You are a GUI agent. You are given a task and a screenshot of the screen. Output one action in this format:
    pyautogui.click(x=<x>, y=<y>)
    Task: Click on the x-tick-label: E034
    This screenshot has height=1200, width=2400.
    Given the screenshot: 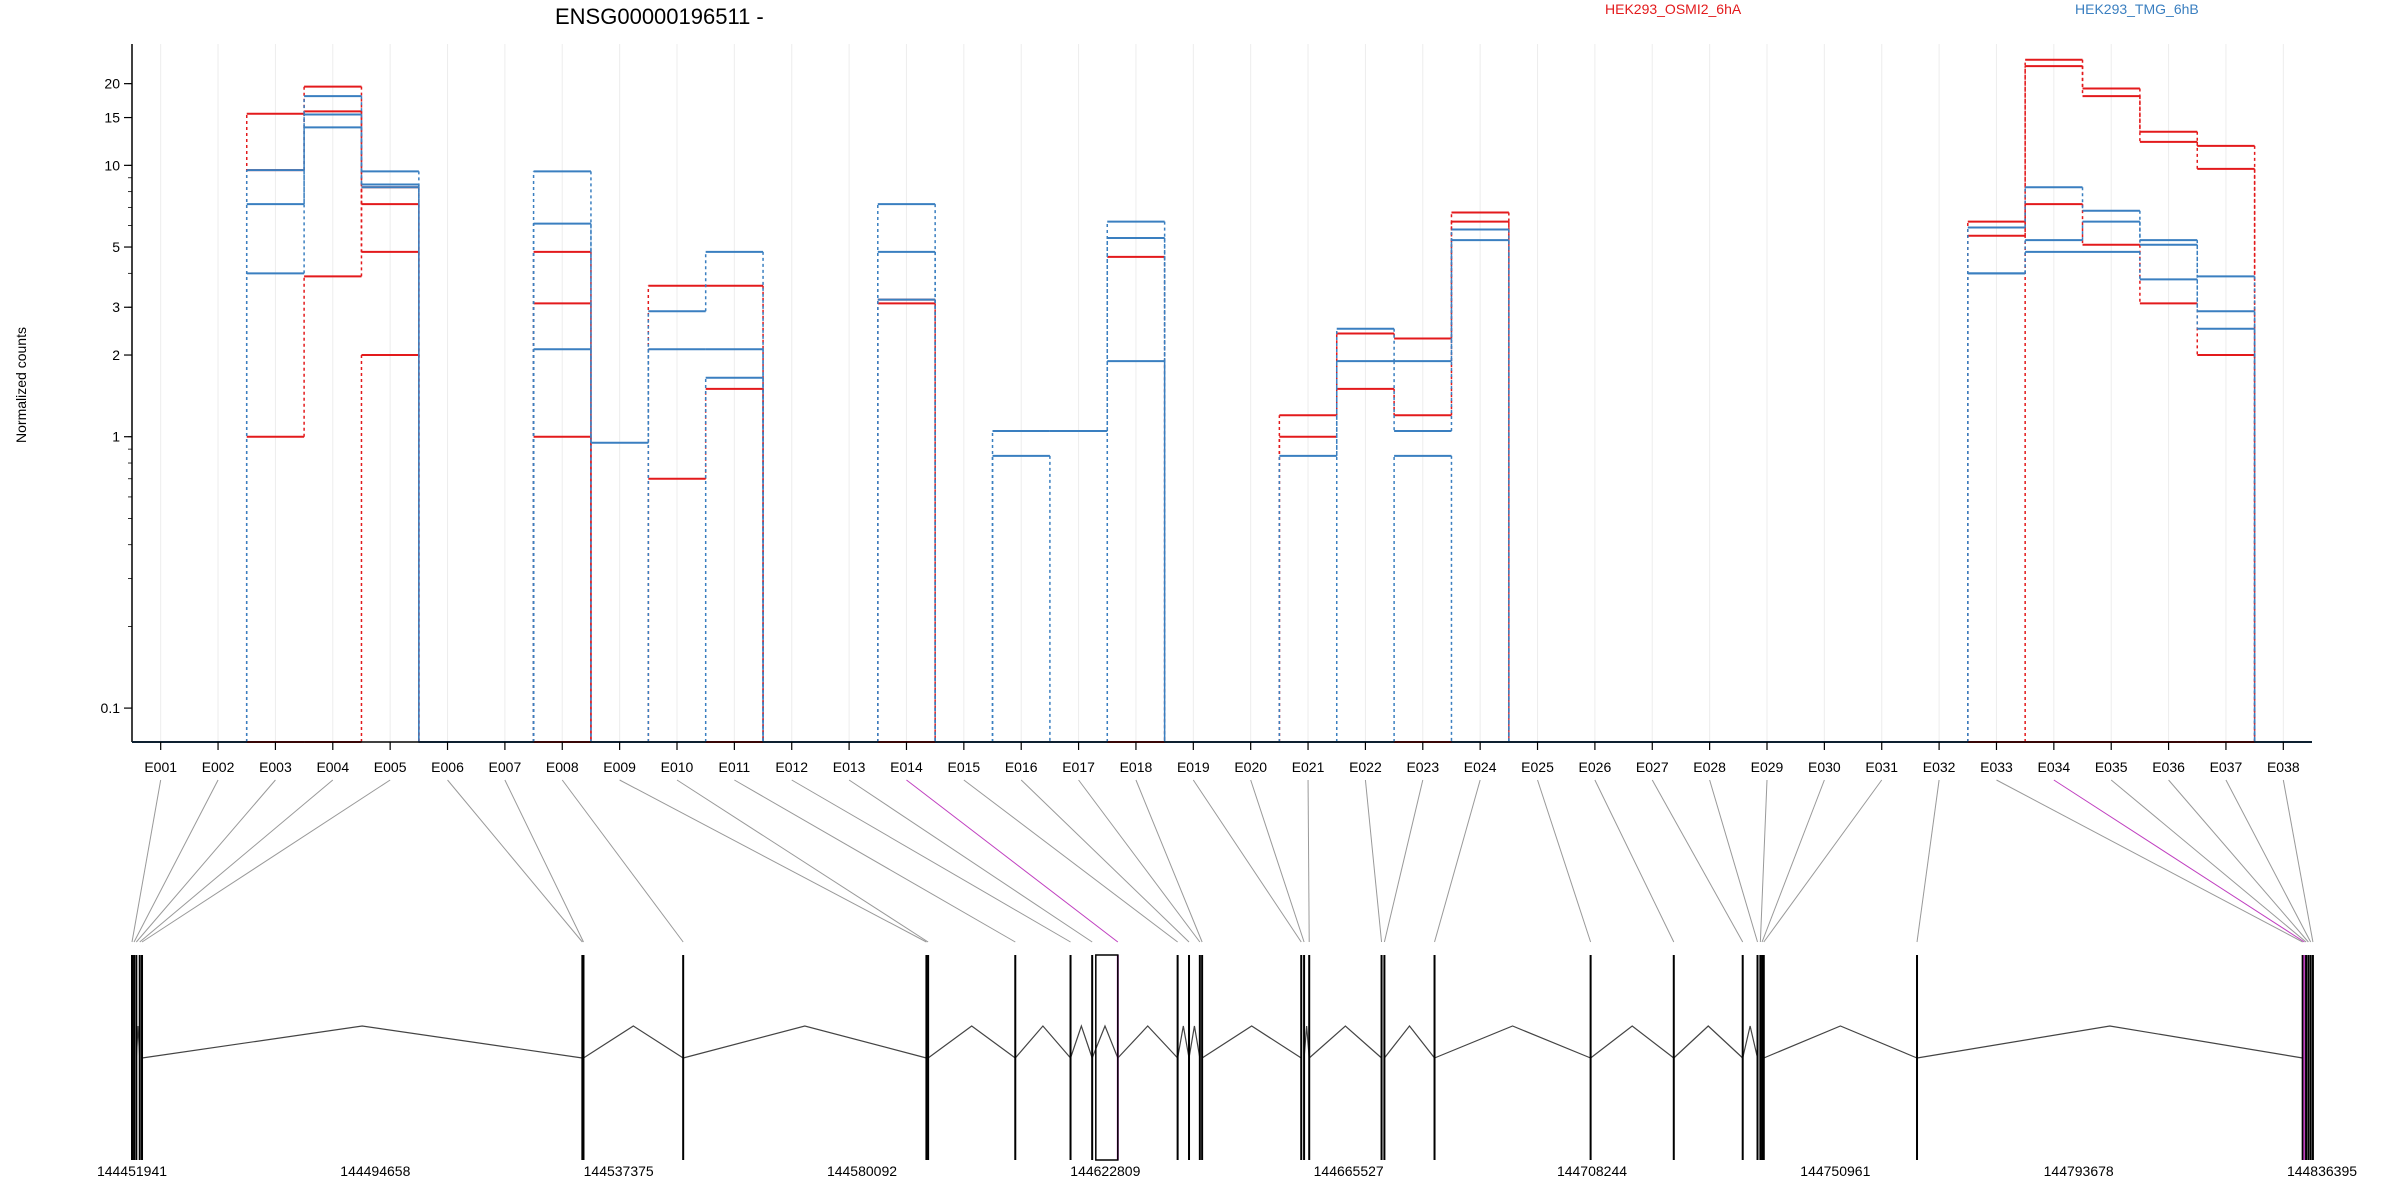 What is the action you would take?
    pyautogui.click(x=2053, y=767)
    